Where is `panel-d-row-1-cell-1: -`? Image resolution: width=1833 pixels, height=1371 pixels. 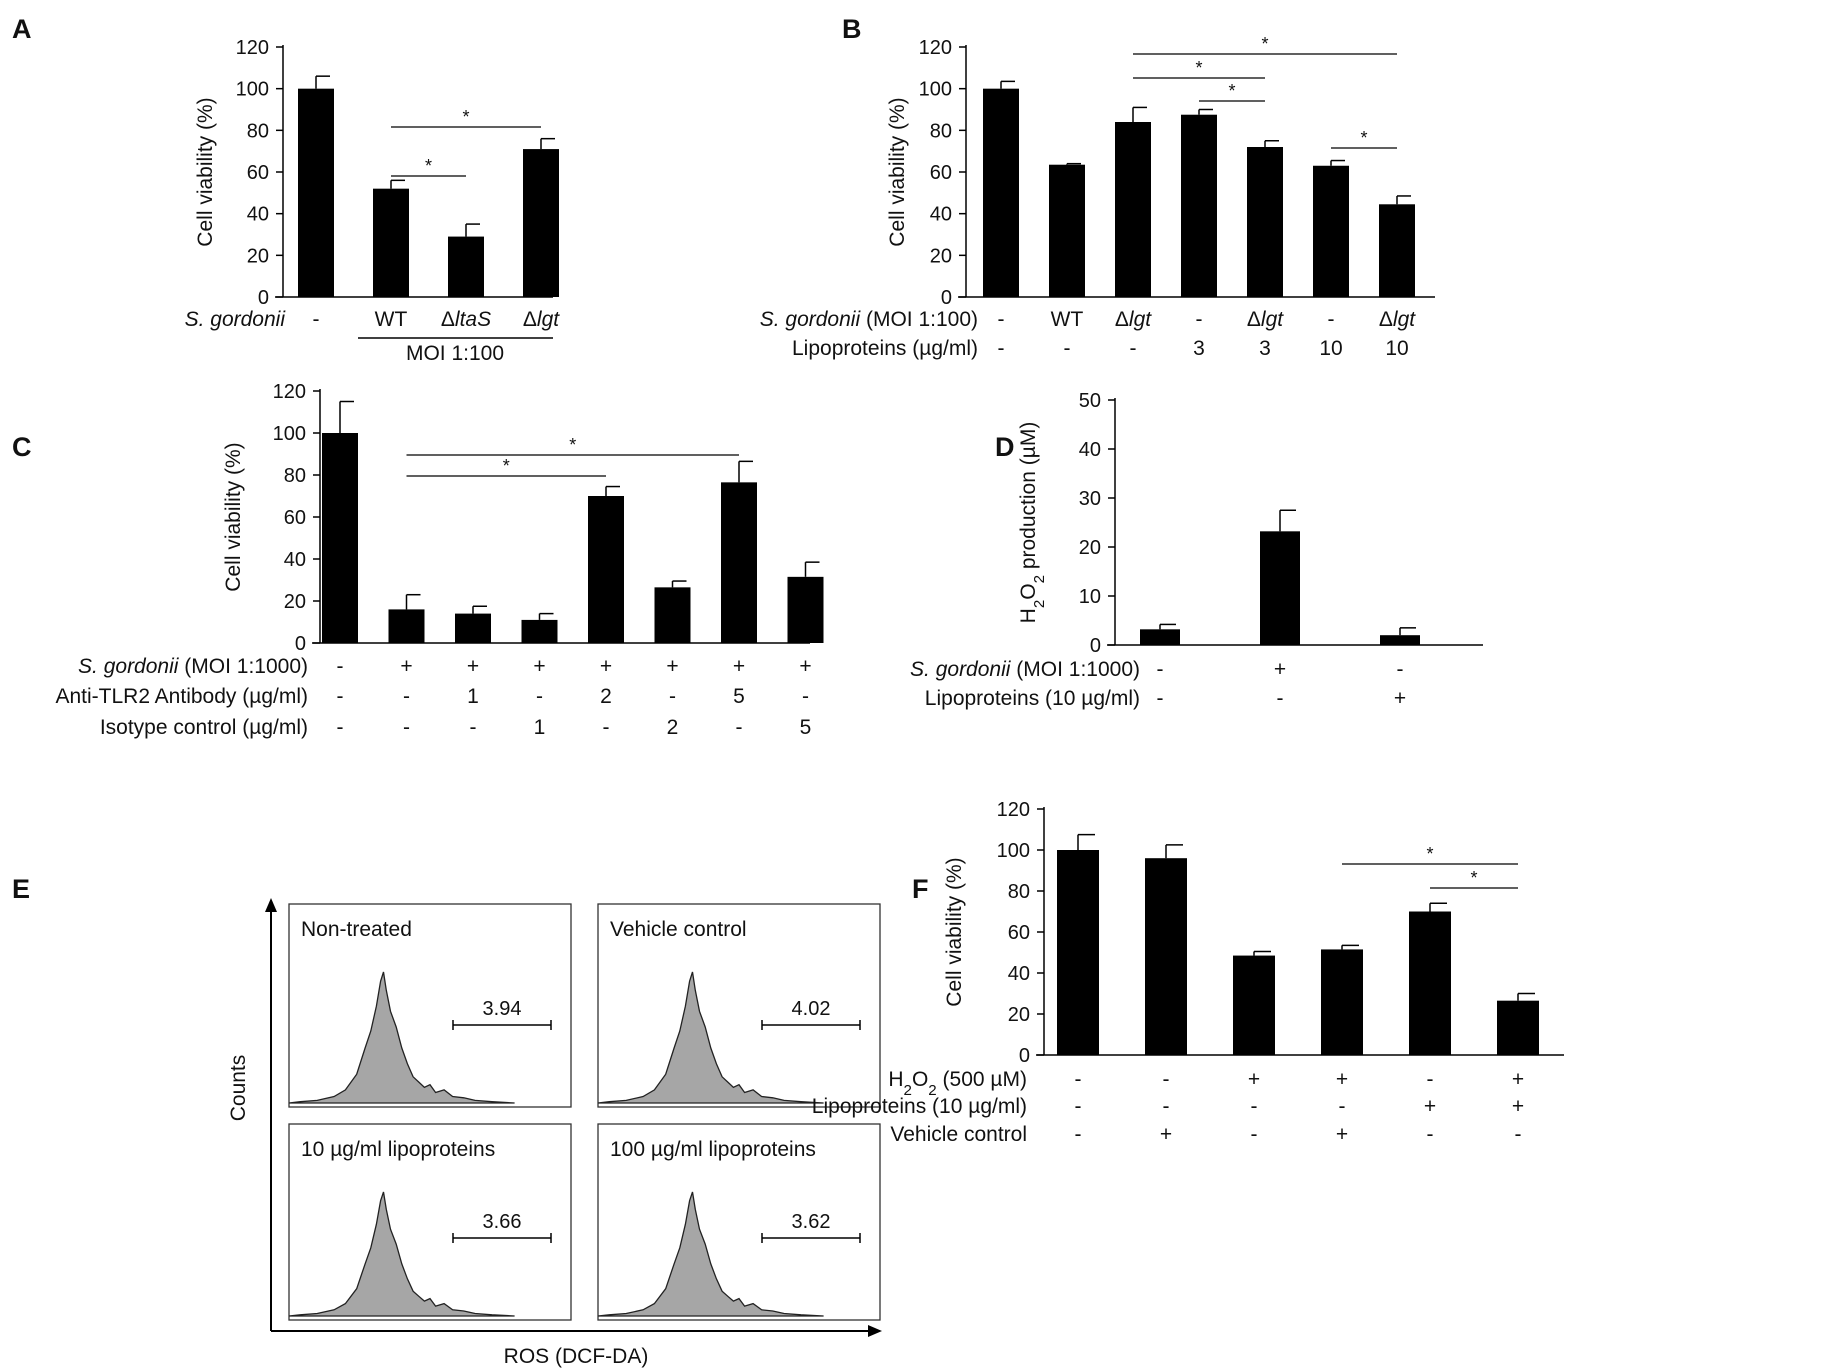
panel-d-row-1-cell-1: - is located at coordinates (1160, 669).